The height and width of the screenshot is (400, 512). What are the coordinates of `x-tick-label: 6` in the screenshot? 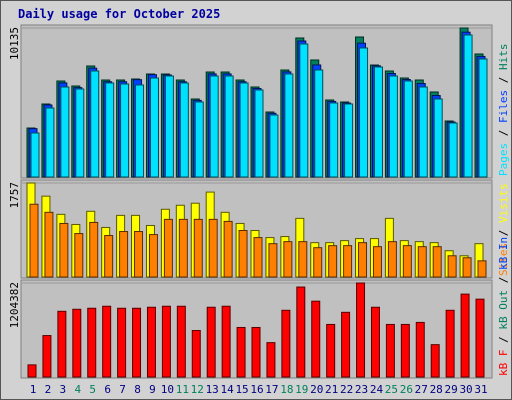 It's located at (107, 389).